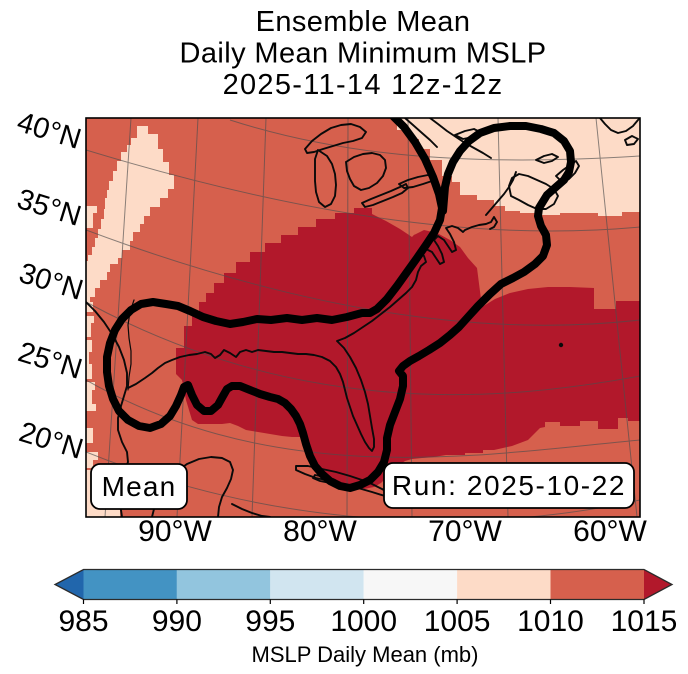 This screenshot has height=674, width=688. I want to click on svg-text: 990, so click(177, 621).